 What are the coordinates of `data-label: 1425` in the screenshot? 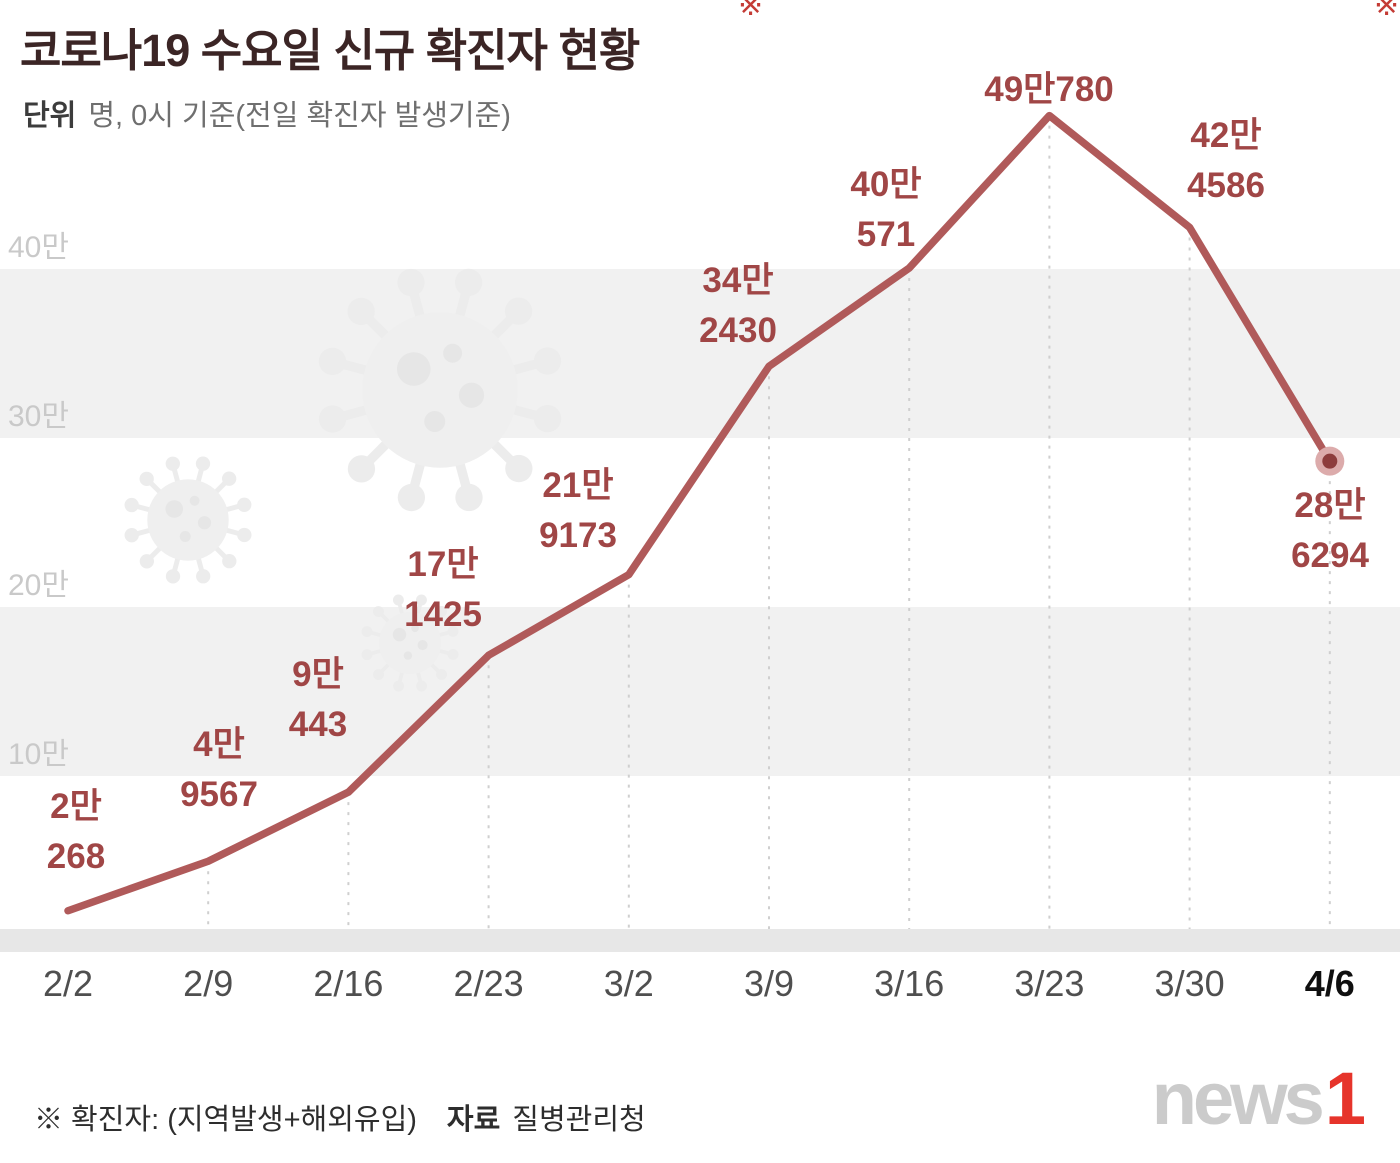 It's located at (443, 614).